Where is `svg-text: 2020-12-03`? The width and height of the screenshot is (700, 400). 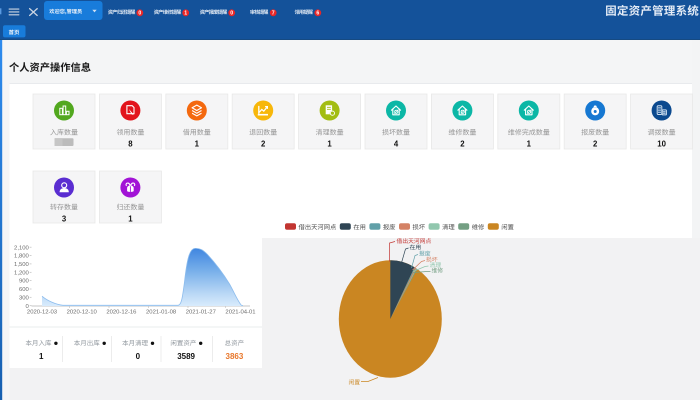 svg-text: 2020-12-03 is located at coordinates (42, 313).